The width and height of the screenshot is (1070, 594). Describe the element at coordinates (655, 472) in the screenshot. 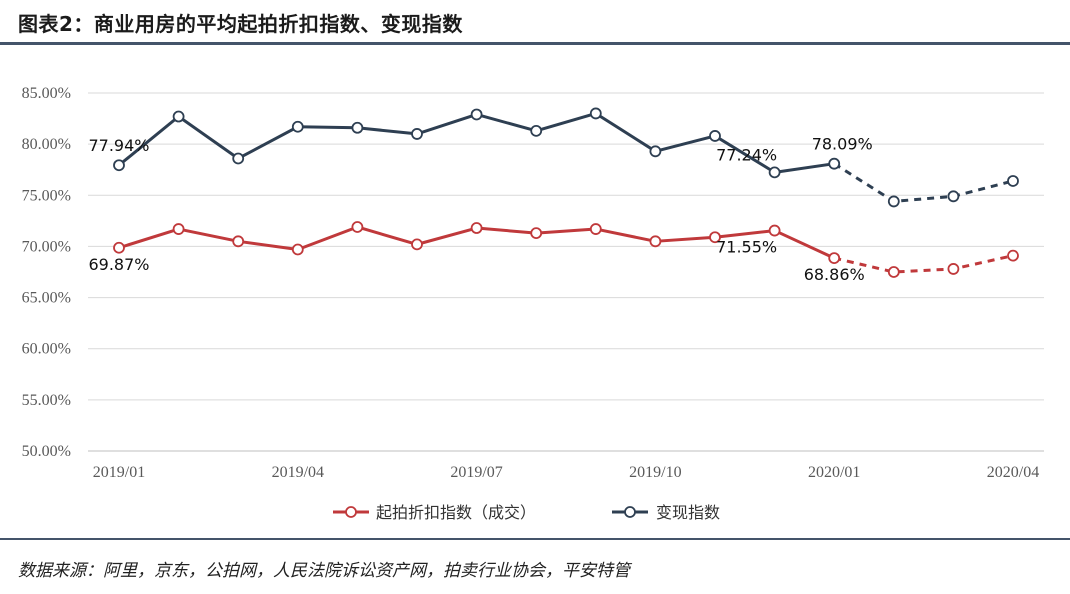

I see `x-tick-label: 2019/10` at that location.